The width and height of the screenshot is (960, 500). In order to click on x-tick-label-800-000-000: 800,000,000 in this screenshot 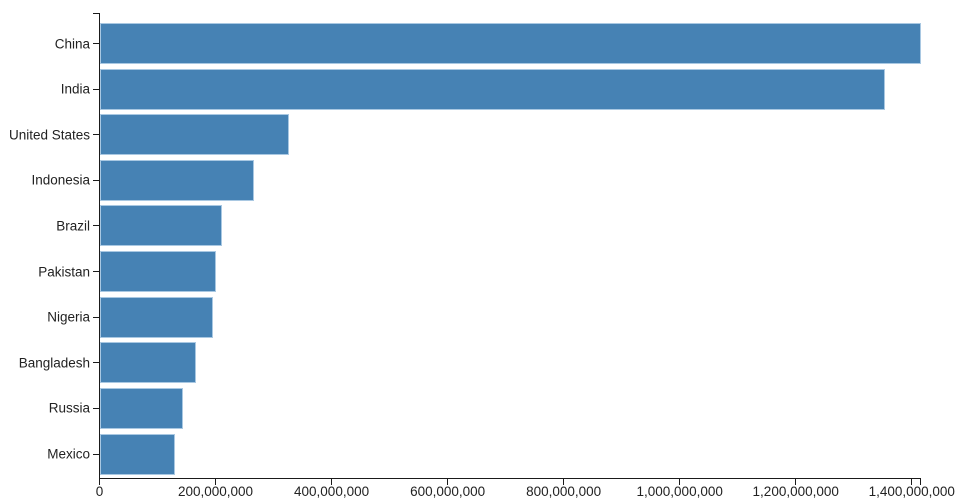, I will do `click(564, 491)`.